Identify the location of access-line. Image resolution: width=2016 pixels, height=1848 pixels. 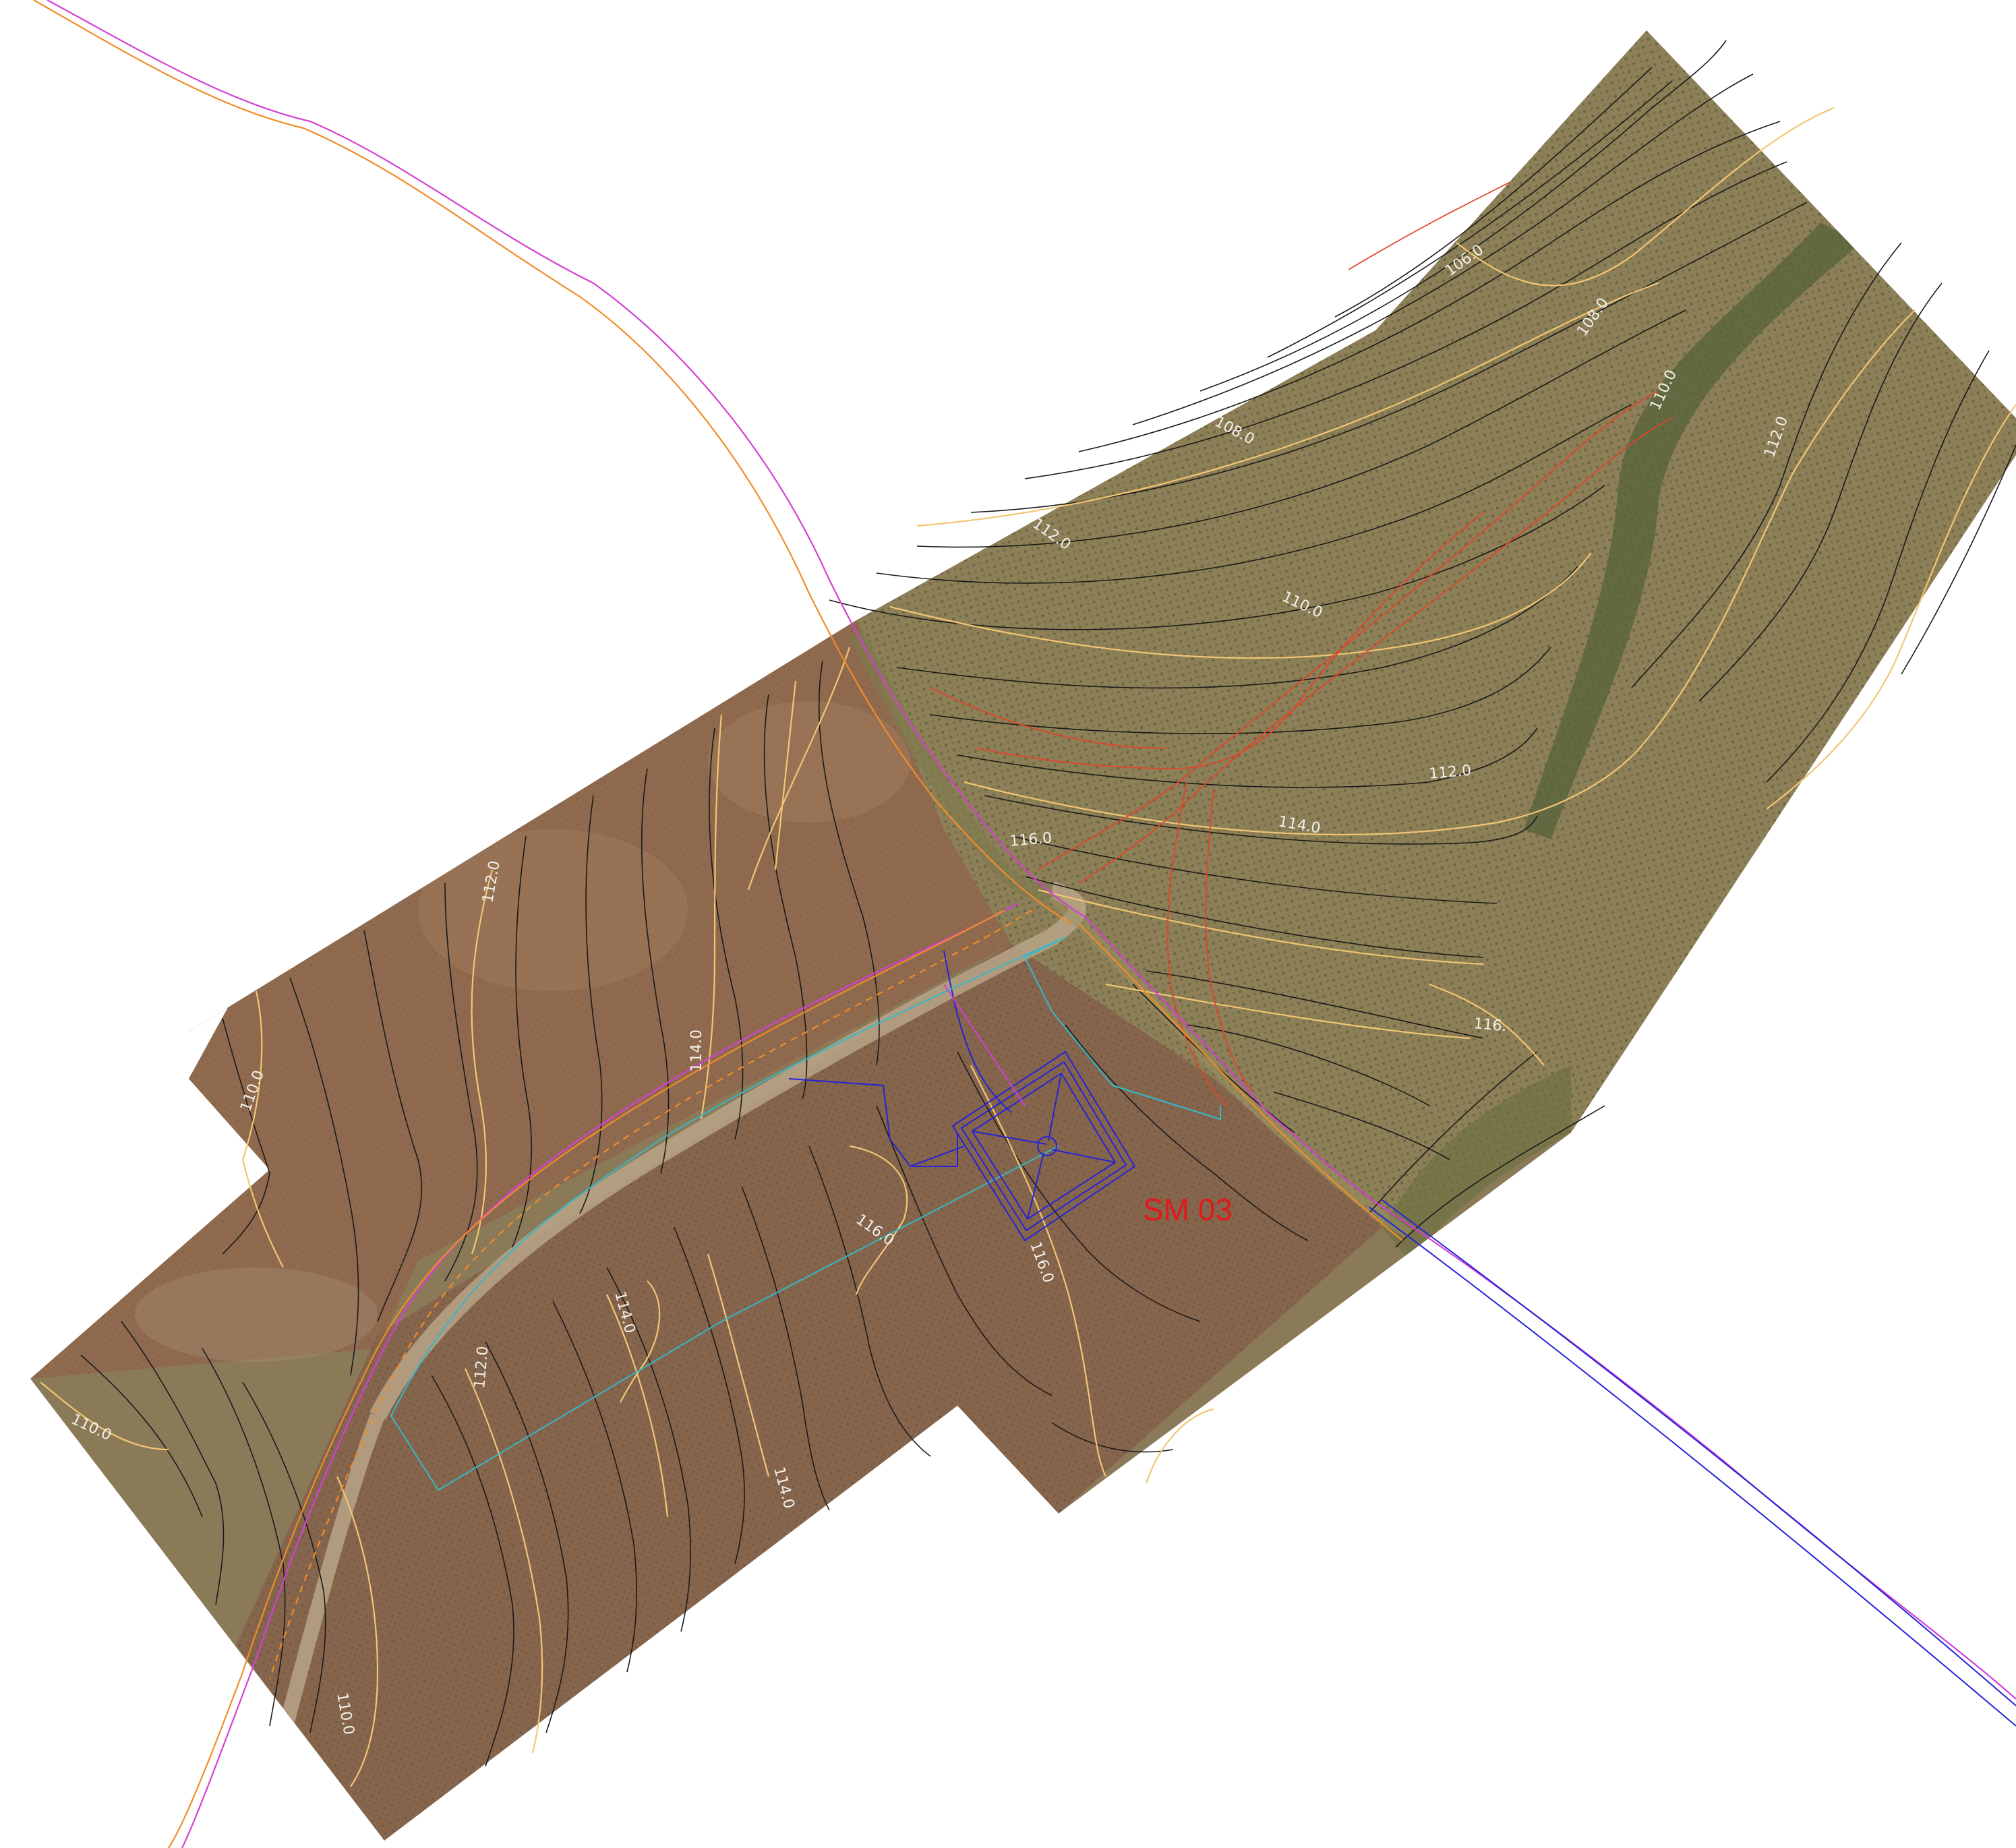
(984, 1045).